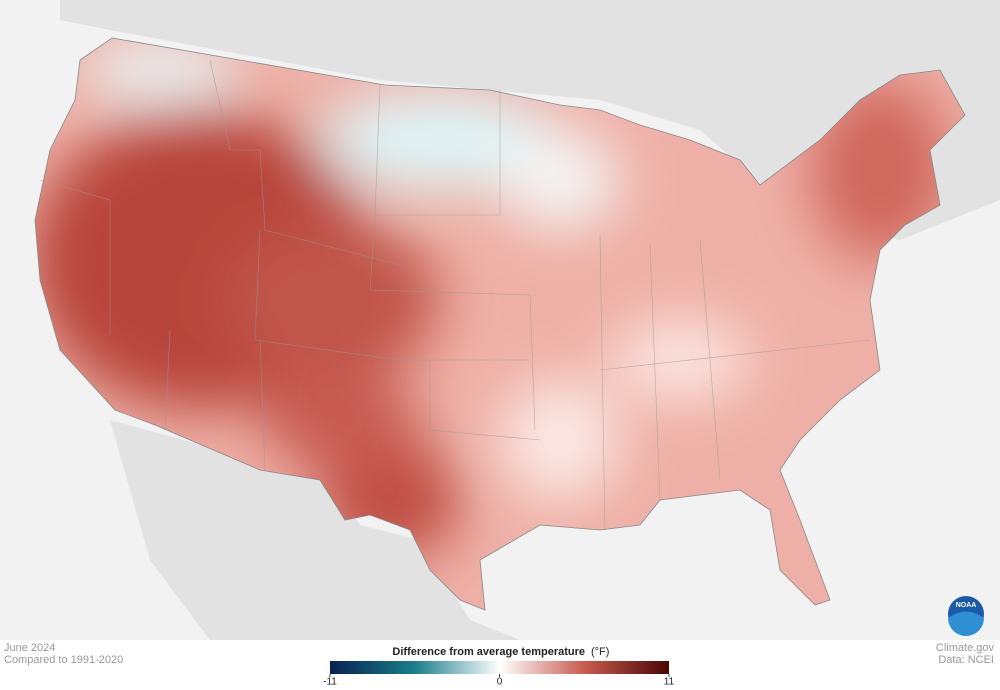  I want to click on legend-unit: (°F), so click(600, 652).